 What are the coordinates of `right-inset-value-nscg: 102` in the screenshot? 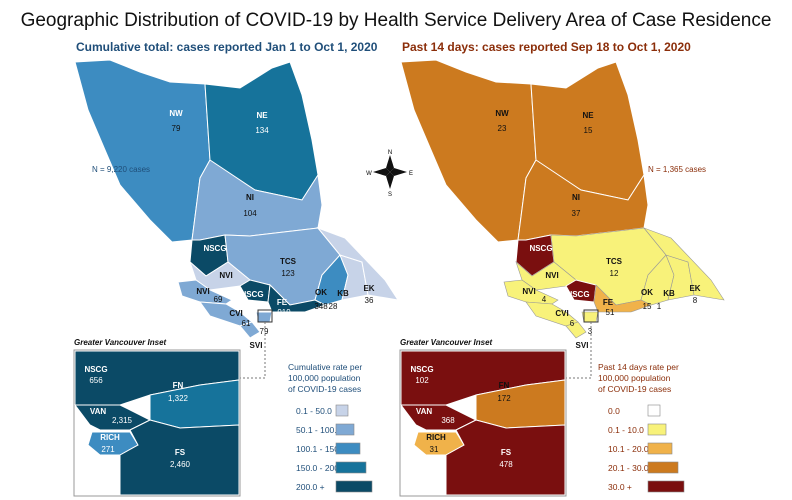 It's located at (422, 380).